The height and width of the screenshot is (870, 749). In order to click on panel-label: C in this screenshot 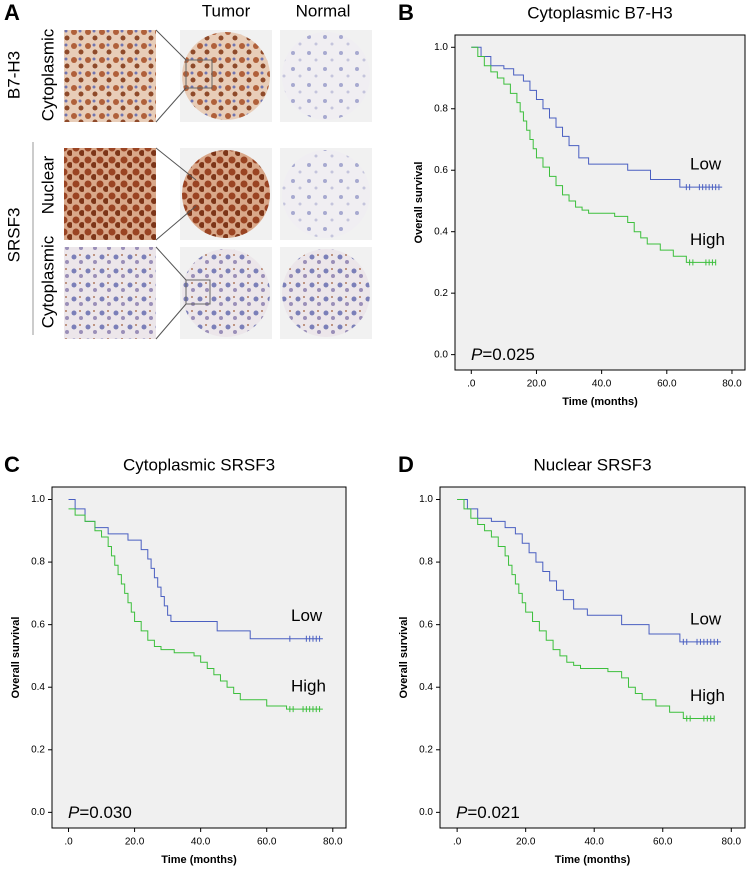, I will do `click(12, 464)`.